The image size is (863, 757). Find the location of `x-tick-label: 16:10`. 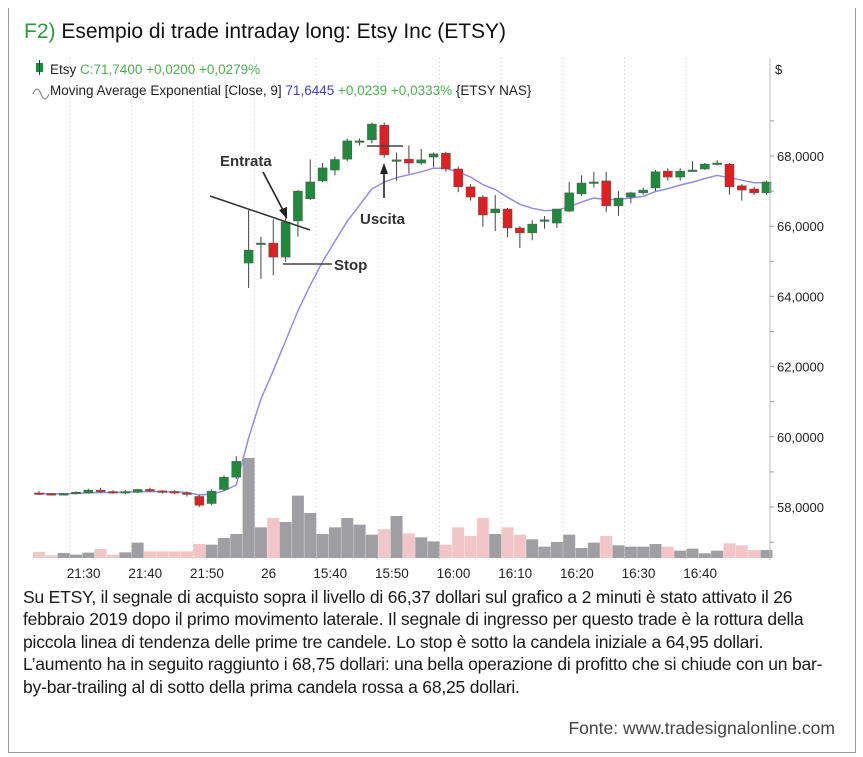

x-tick-label: 16:10 is located at coordinates (515, 573).